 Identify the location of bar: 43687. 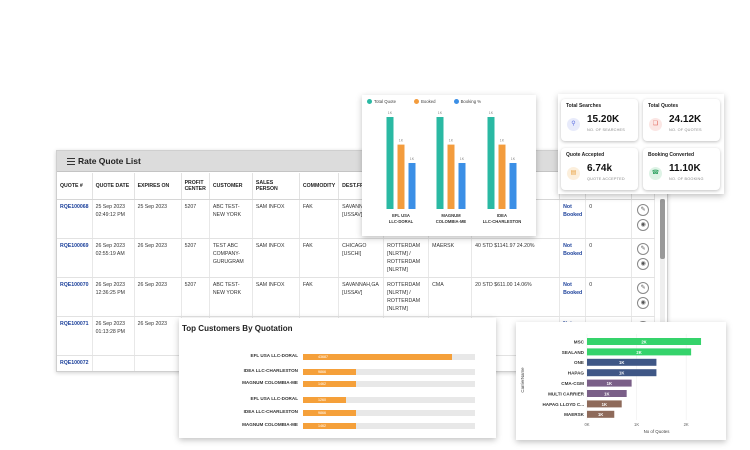
(377, 357).